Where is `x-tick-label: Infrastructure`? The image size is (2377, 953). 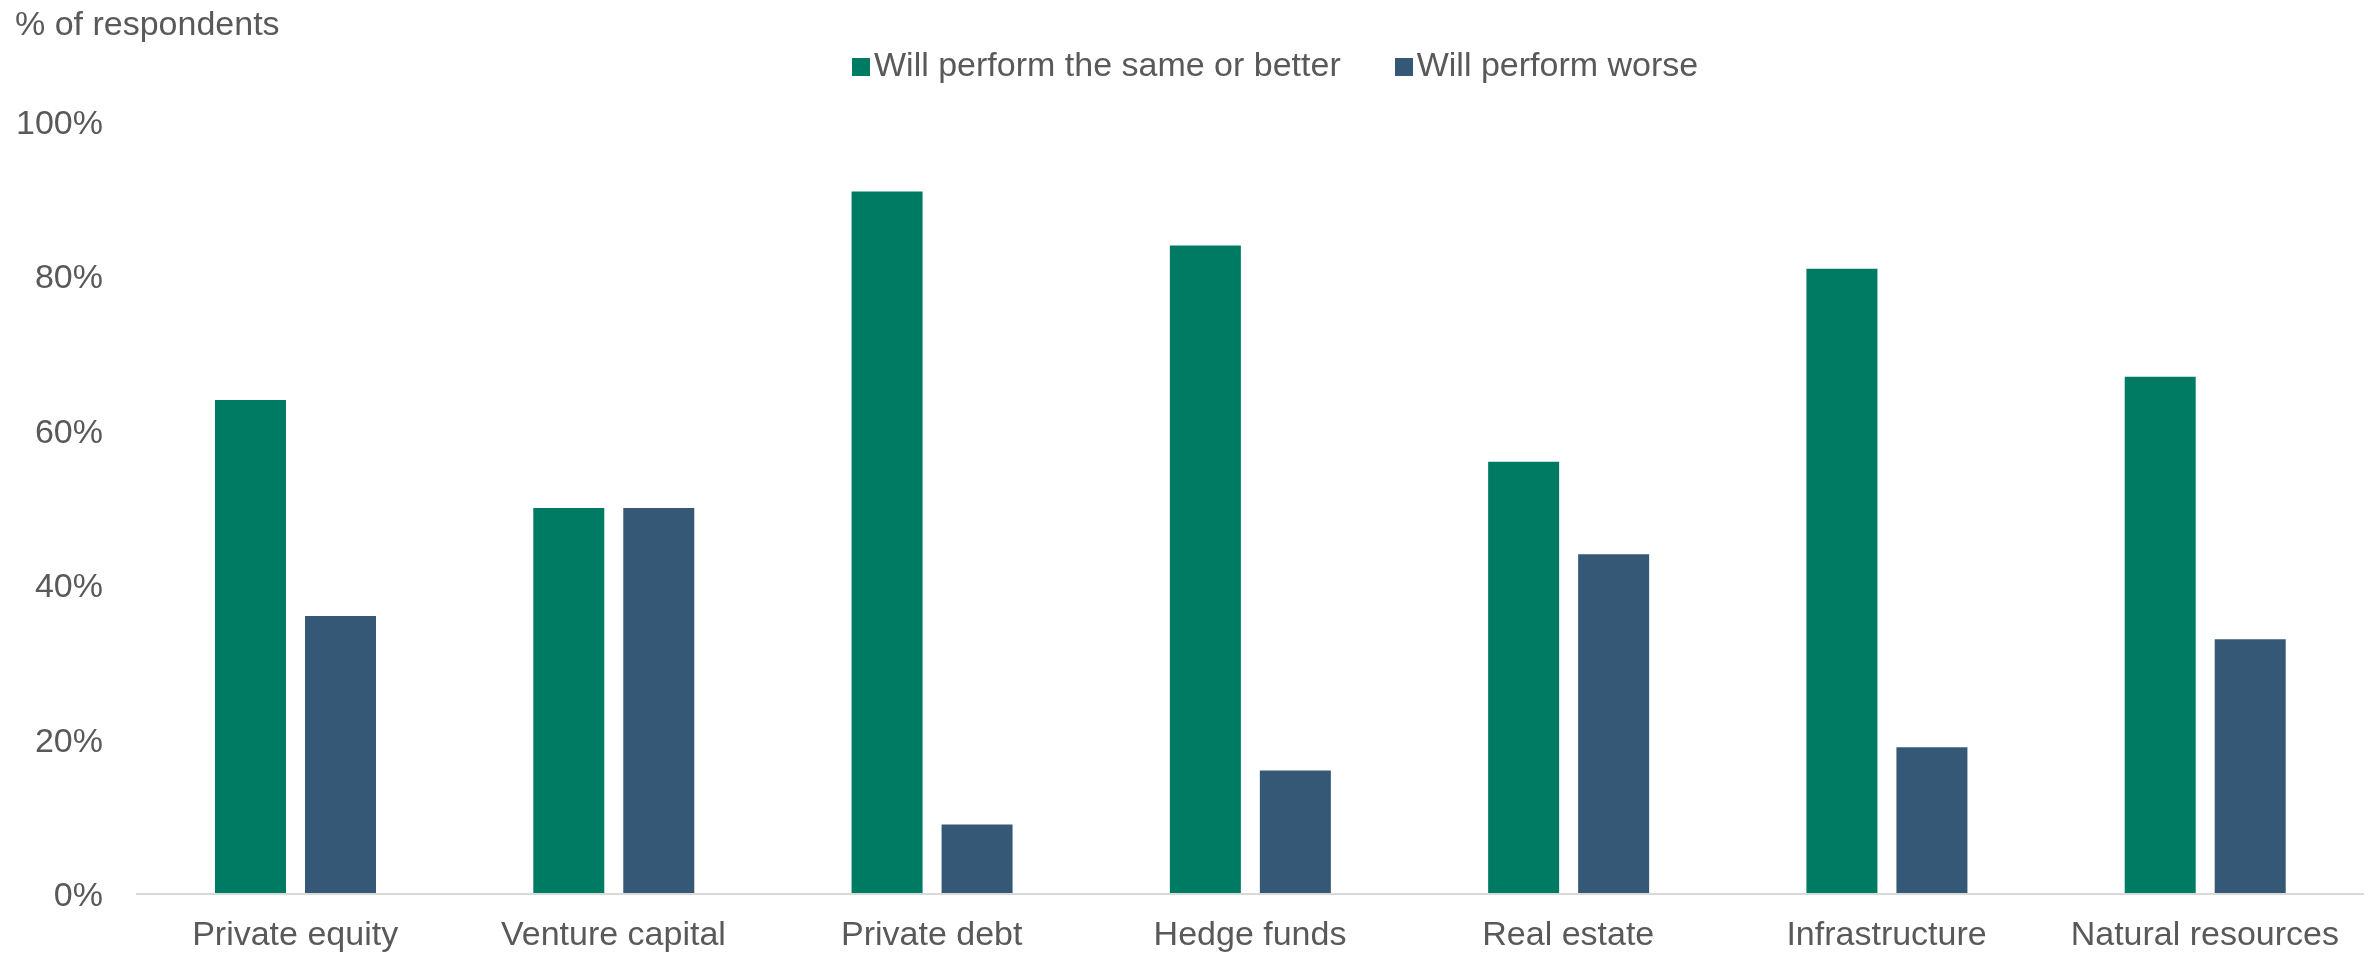
x-tick-label: Infrastructure is located at coordinates (1886, 933).